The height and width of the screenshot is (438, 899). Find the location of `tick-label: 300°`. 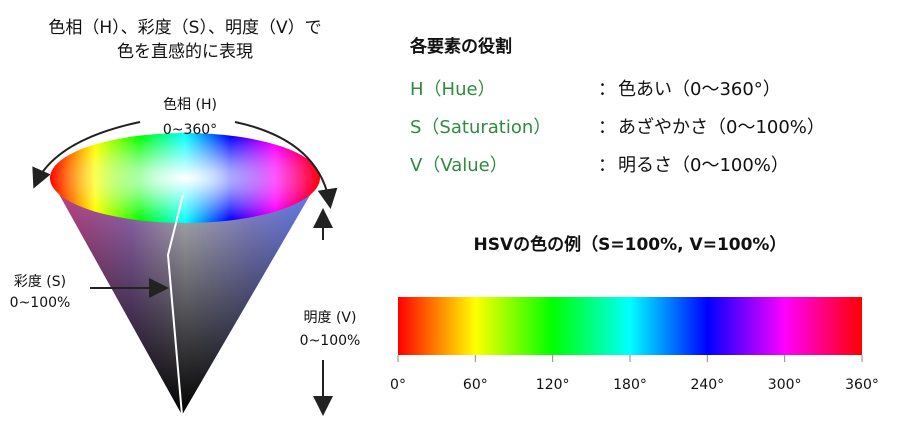

tick-label: 300° is located at coordinates (785, 385).